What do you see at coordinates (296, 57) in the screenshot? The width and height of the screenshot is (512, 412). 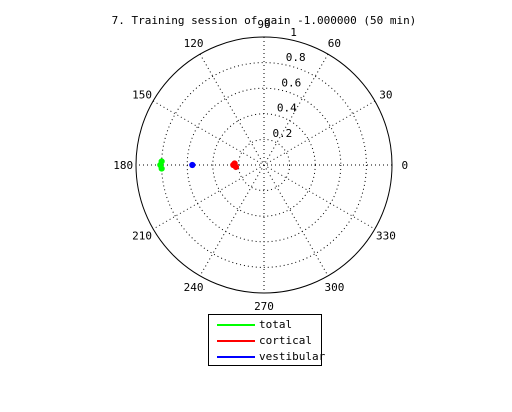 I see `r-tick-label-3: 0.8` at bounding box center [296, 57].